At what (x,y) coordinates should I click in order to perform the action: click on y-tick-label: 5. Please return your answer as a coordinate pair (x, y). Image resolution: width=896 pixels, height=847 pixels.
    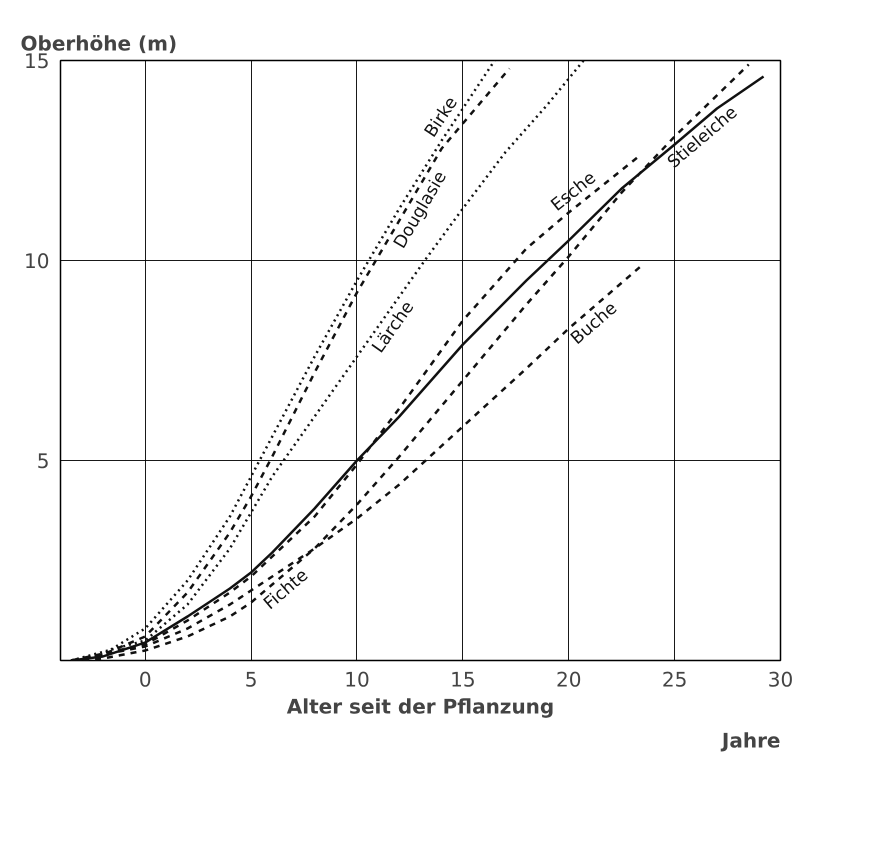
    Looking at the image, I should click on (43, 461).